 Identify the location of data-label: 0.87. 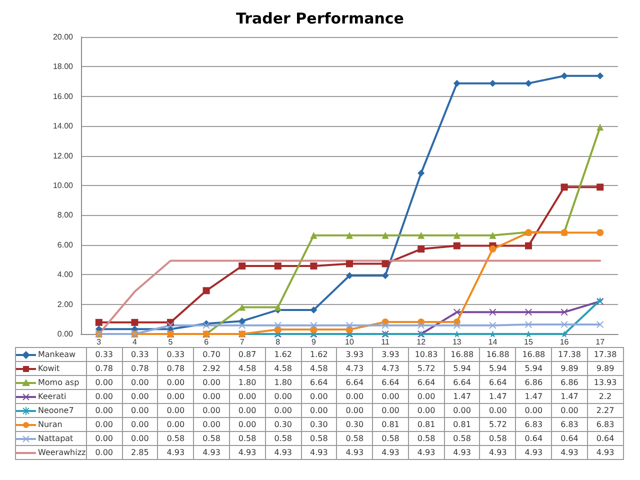
(247, 355).